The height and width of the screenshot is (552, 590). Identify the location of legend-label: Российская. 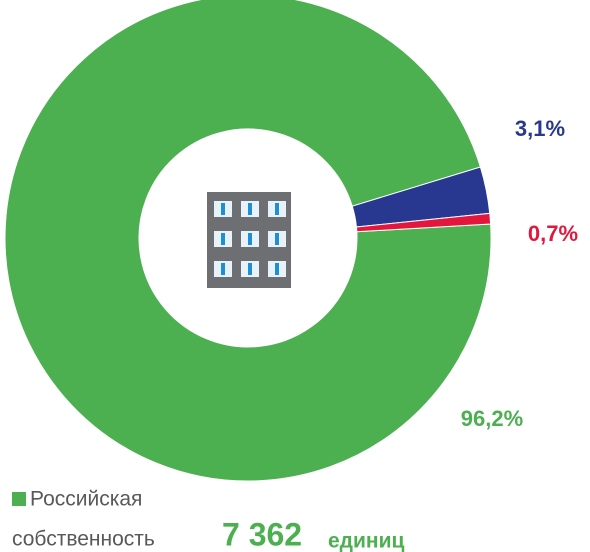
(86, 499).